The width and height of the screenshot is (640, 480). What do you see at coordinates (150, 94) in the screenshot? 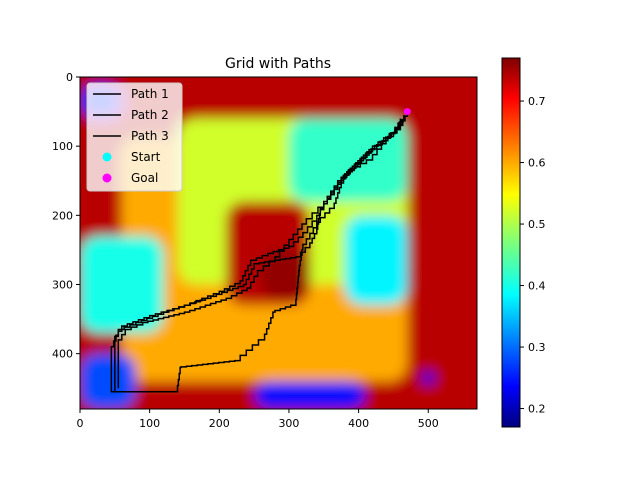
I see `legend-label: Path 1` at bounding box center [150, 94].